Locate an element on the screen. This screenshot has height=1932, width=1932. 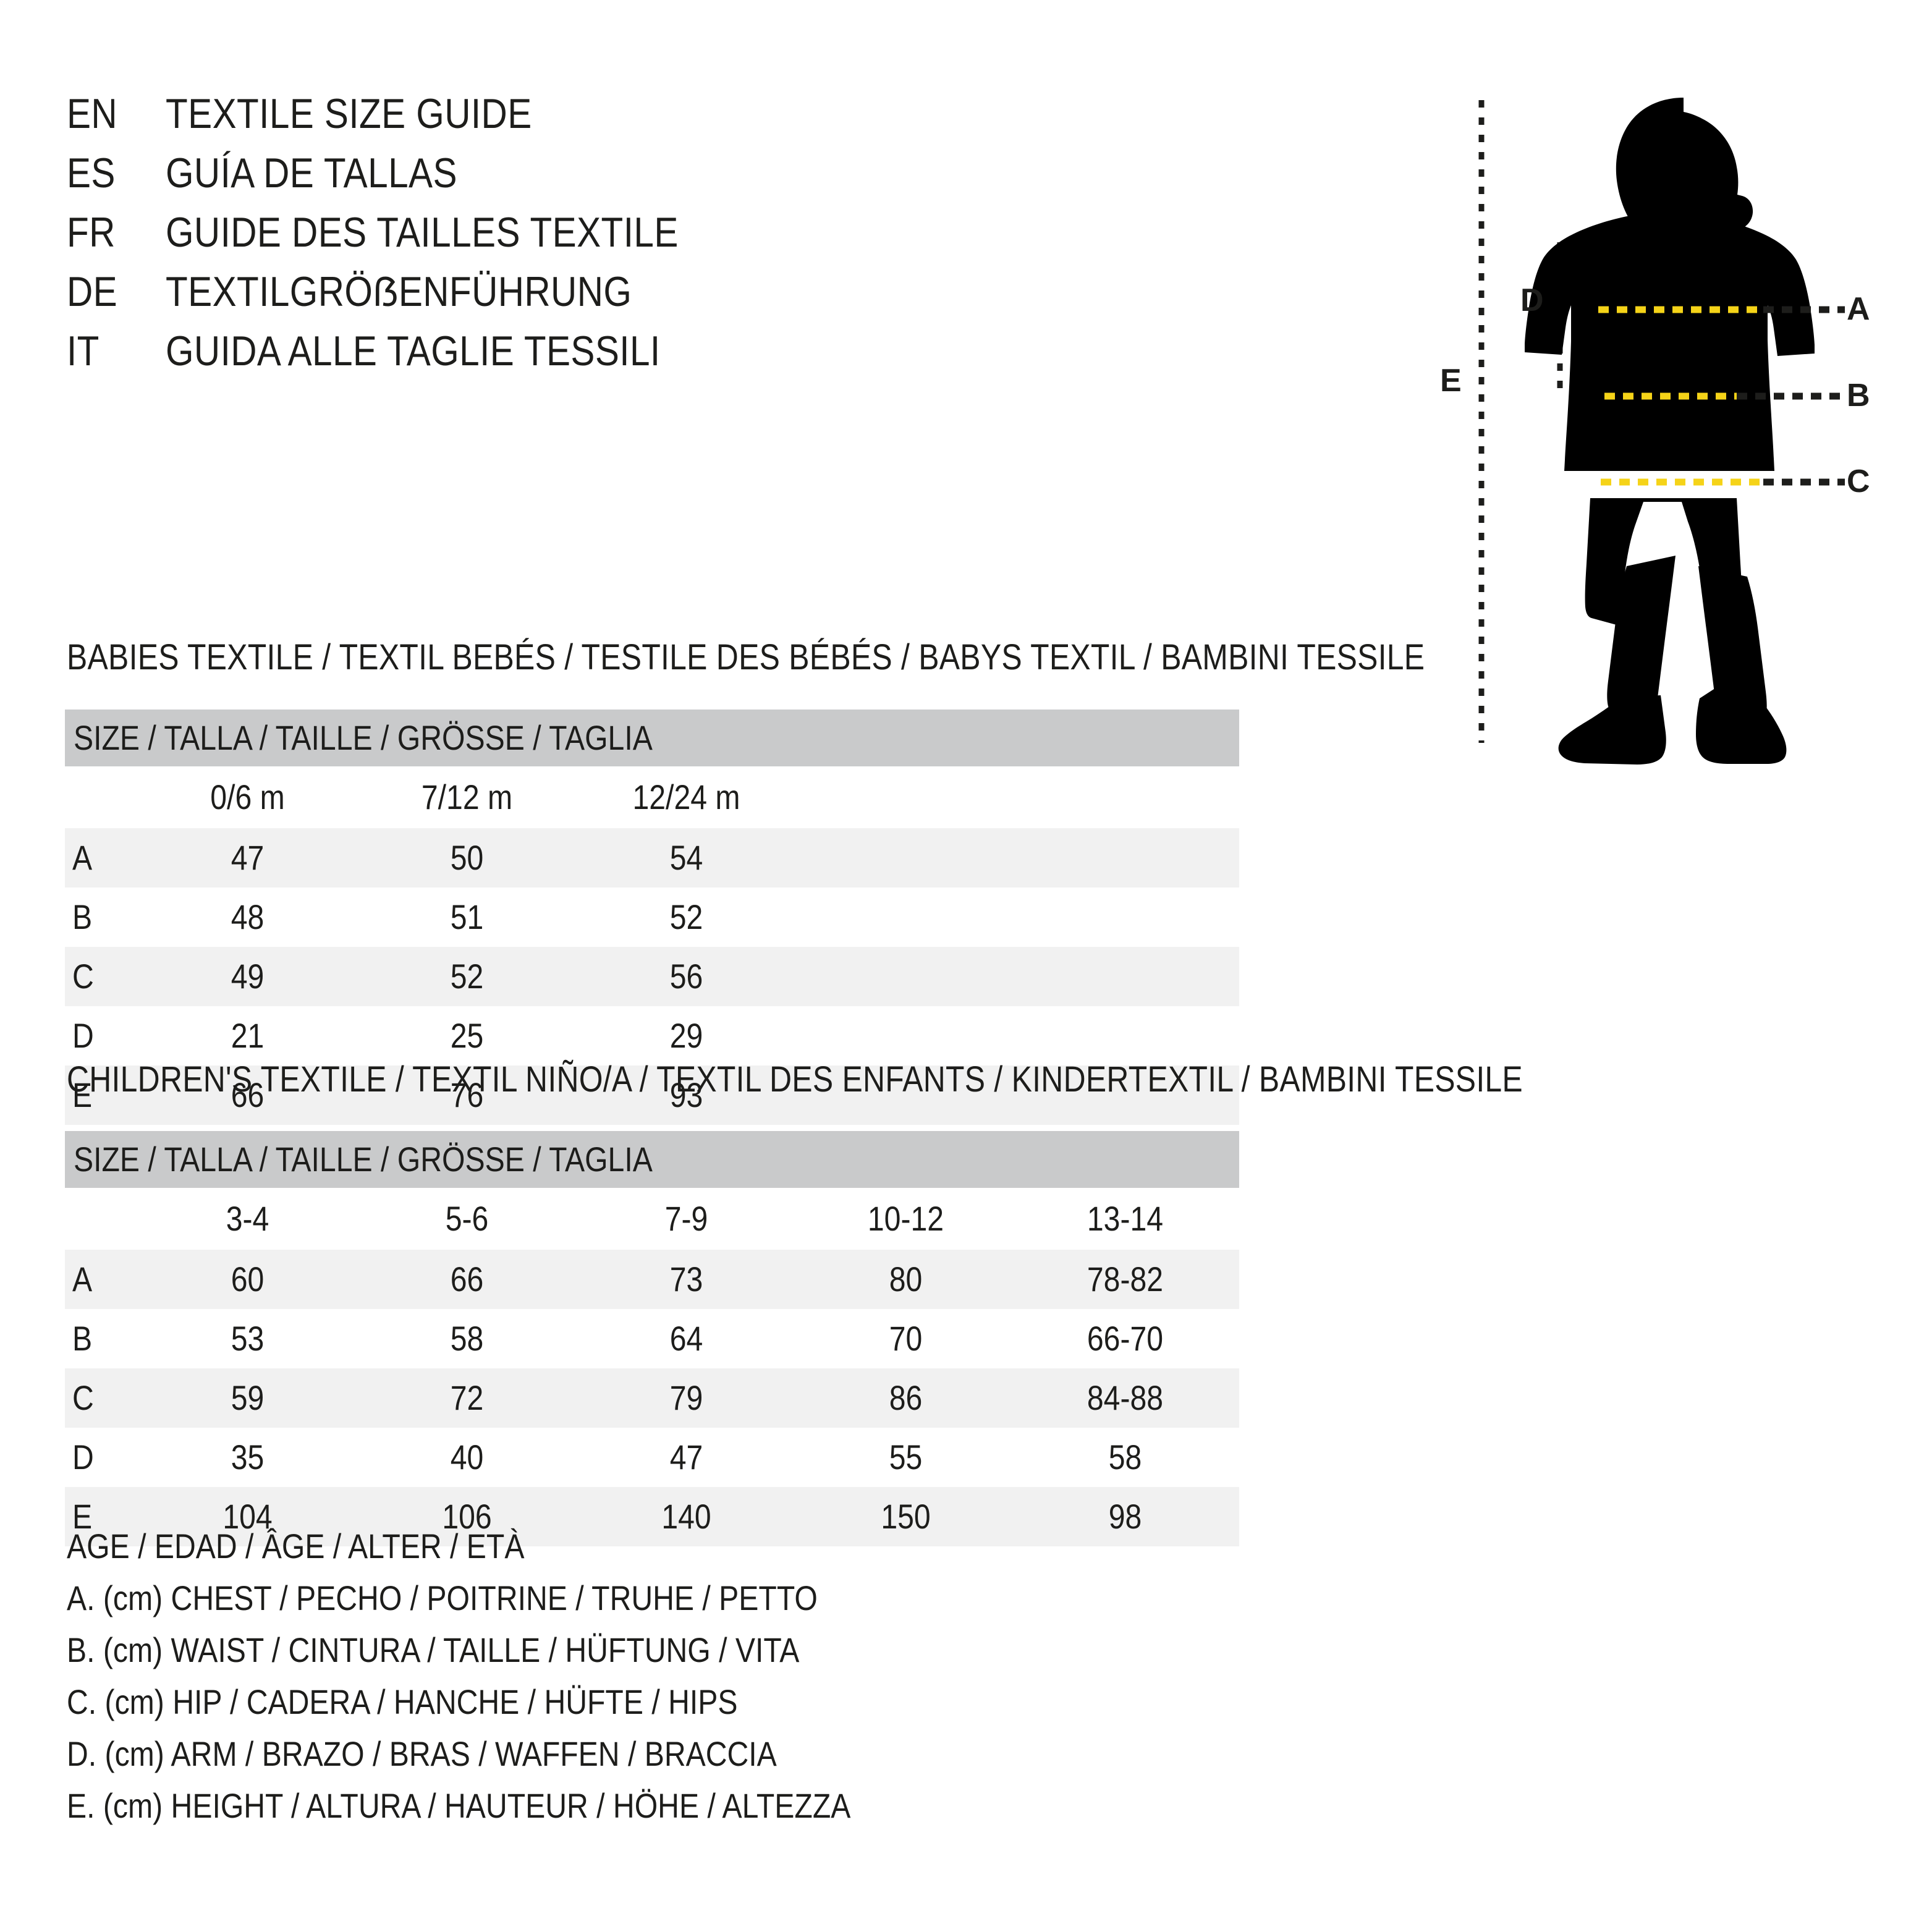
babies-cell-a-0: 47 is located at coordinates (248, 857).